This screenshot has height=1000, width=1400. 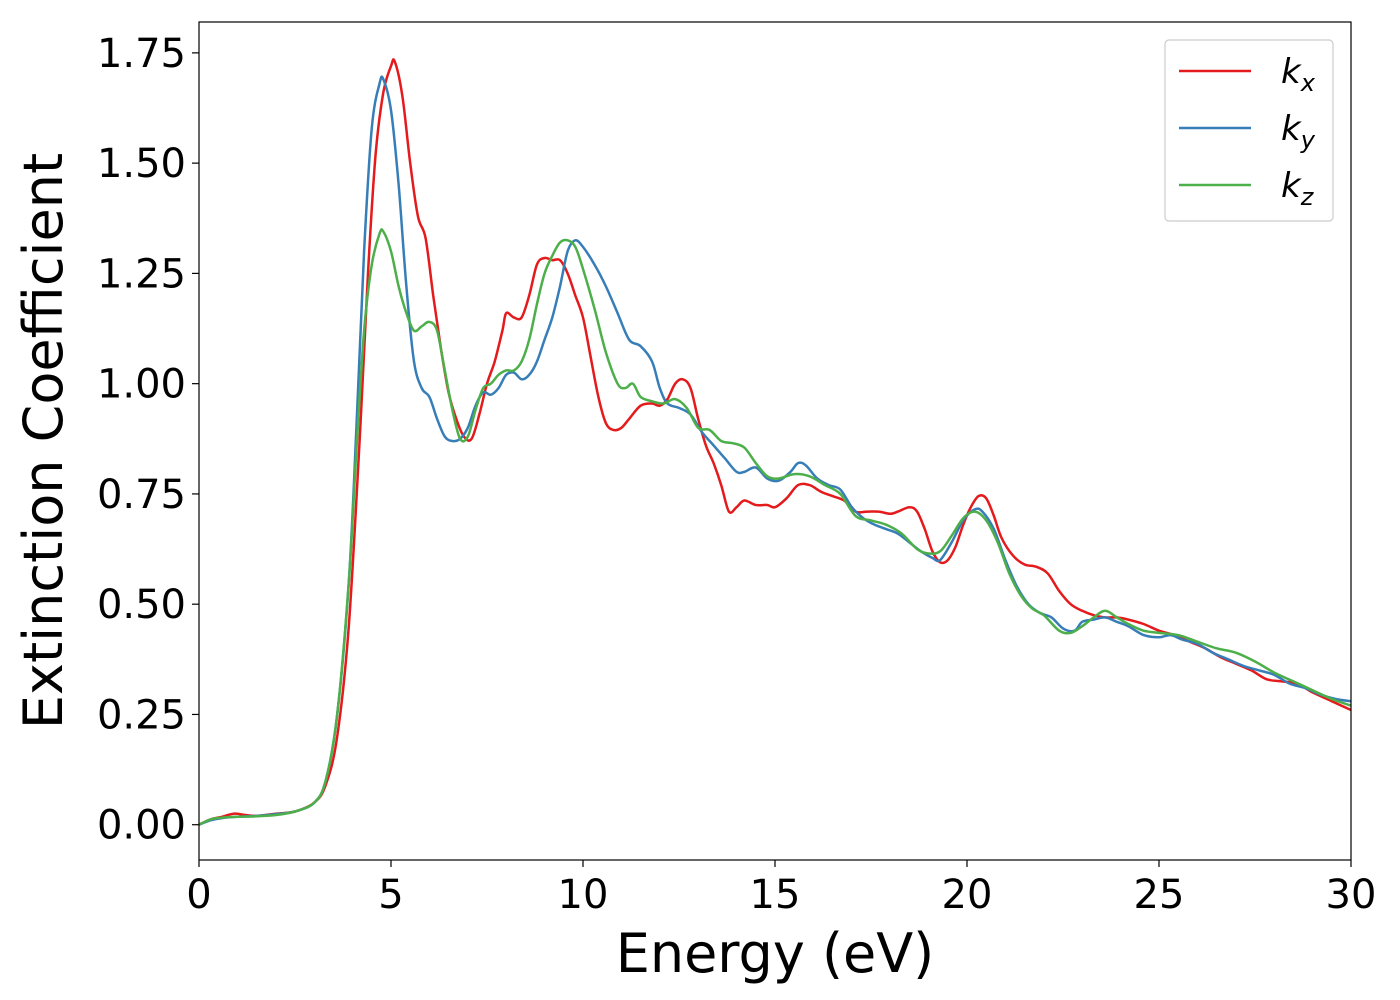 What do you see at coordinates (198, 895) in the screenshot?
I see `x-tick-label: 0` at bounding box center [198, 895].